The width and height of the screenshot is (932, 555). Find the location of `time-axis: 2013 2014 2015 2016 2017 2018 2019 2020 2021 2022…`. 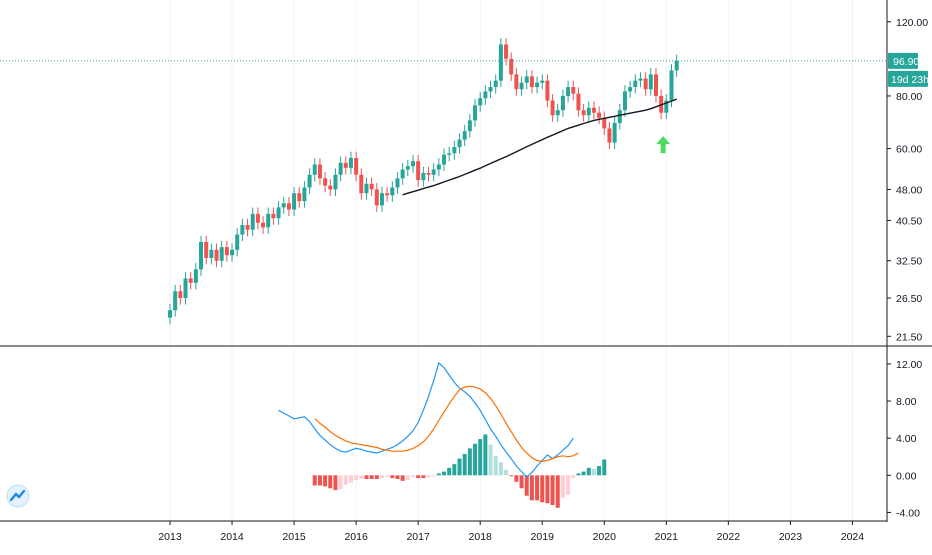

time-axis: 2013 2014 2015 2016 2017 2018 2019 2020 2021 2022… is located at coordinates (511, 532).